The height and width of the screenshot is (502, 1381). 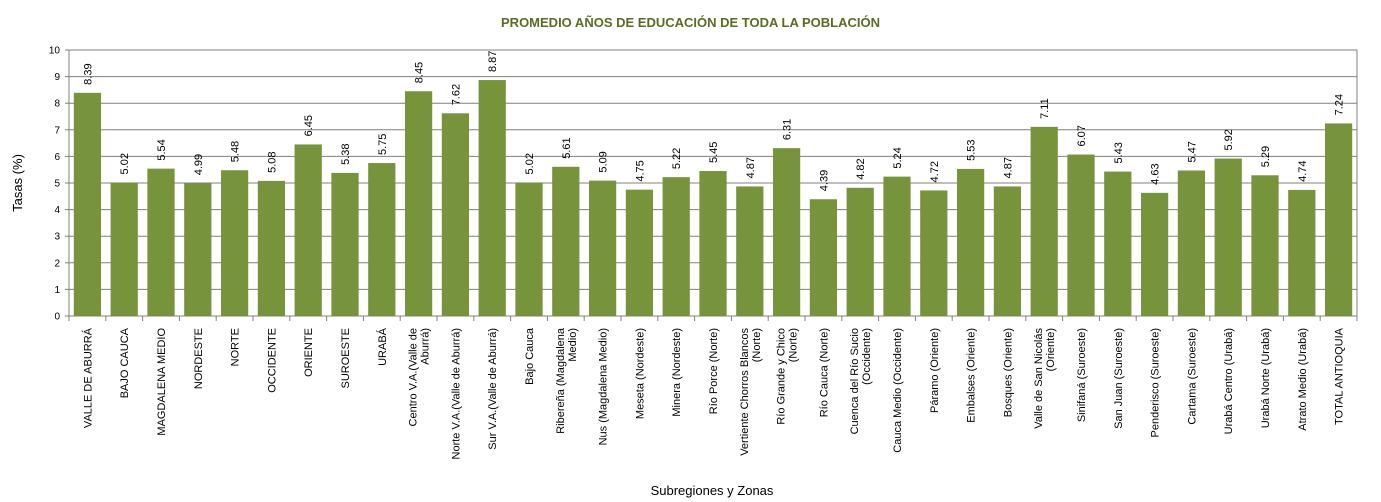 I want to click on category-label: URABÁ, so click(x=382, y=346).